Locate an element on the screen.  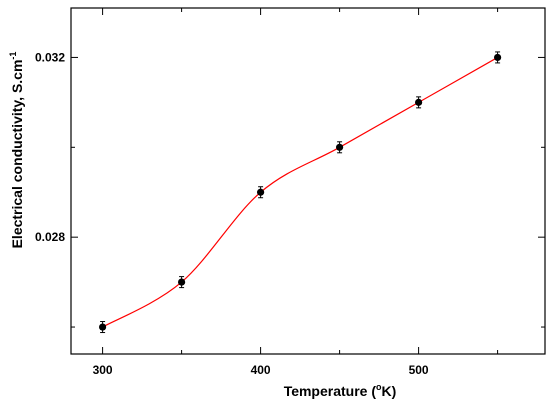
x-tick-label: 300 is located at coordinates (103, 370).